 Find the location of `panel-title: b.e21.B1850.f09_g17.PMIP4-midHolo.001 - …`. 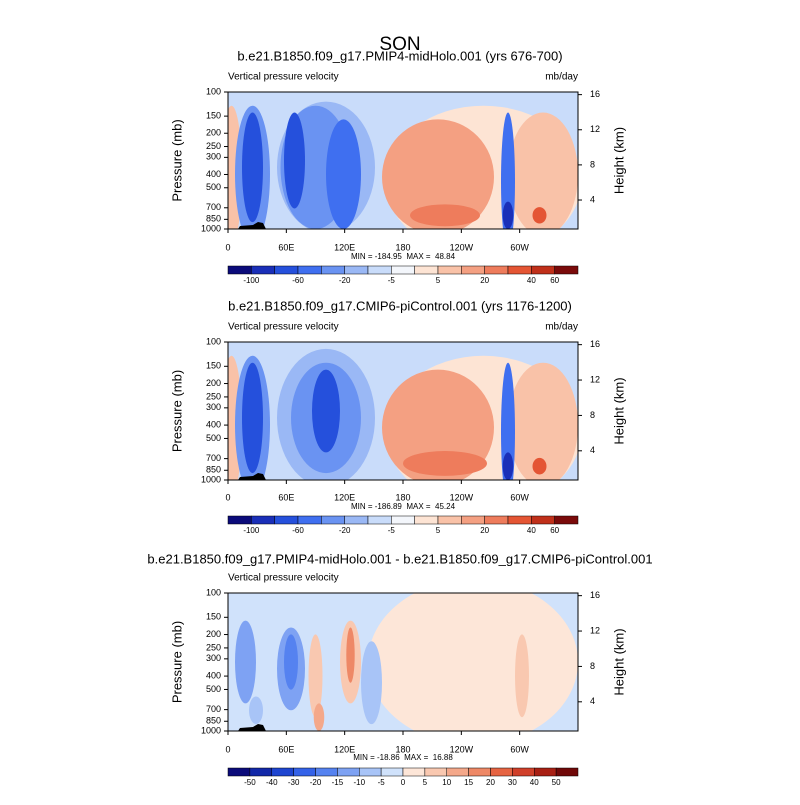

panel-title: b.e21.B1850.f09_g17.PMIP4-midHolo.001 - … is located at coordinates (399, 558).